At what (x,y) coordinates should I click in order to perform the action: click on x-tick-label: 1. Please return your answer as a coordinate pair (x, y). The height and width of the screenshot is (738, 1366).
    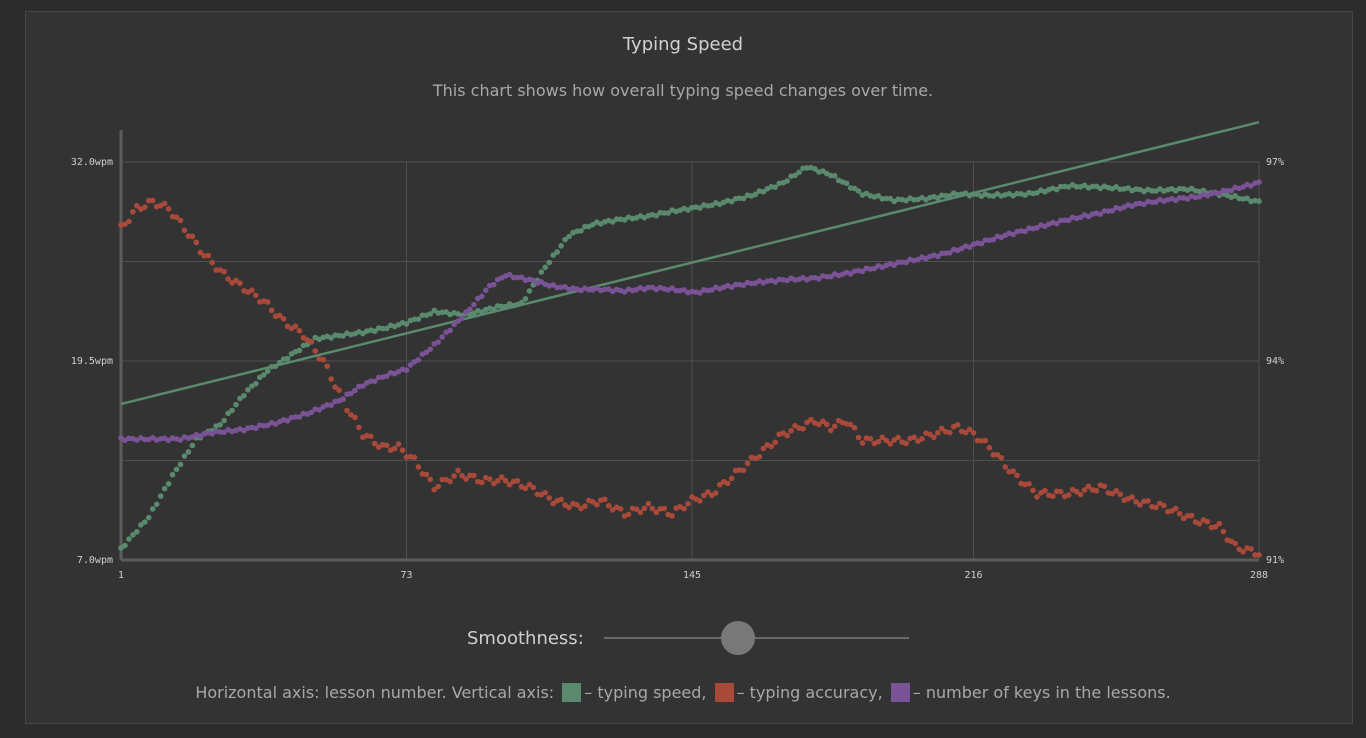
    Looking at the image, I should click on (121, 575).